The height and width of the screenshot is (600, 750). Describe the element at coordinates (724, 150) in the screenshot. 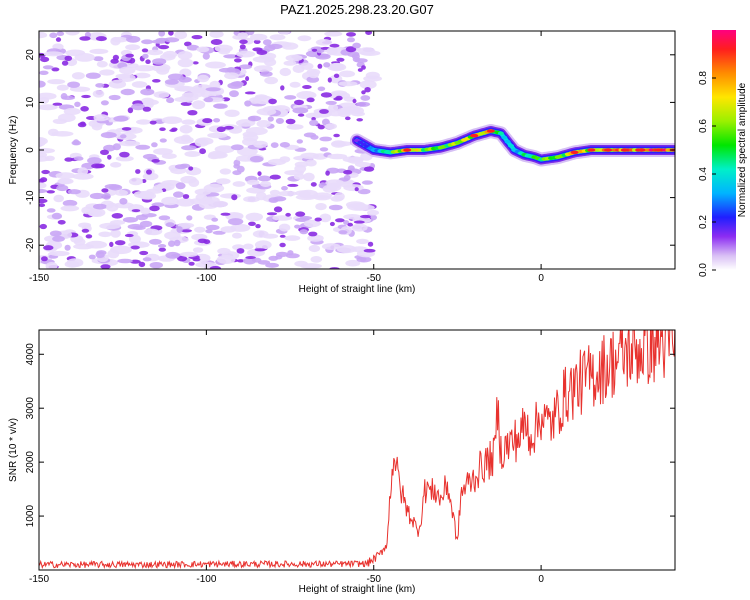

I see `colorbar-gradient` at that location.